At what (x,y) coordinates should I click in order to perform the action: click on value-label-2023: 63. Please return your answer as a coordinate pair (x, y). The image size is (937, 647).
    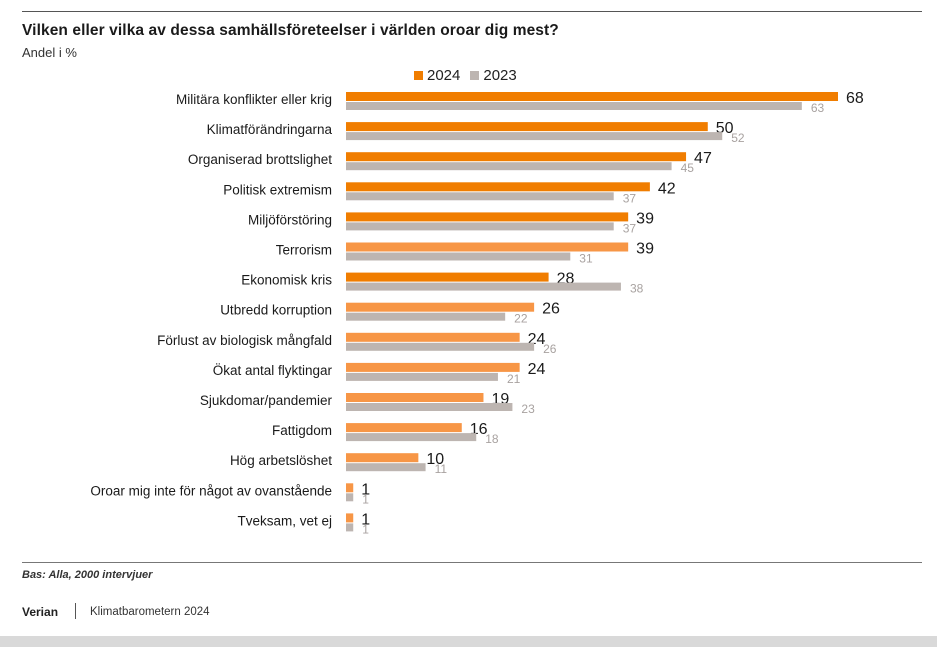
    Looking at the image, I should click on (818, 108).